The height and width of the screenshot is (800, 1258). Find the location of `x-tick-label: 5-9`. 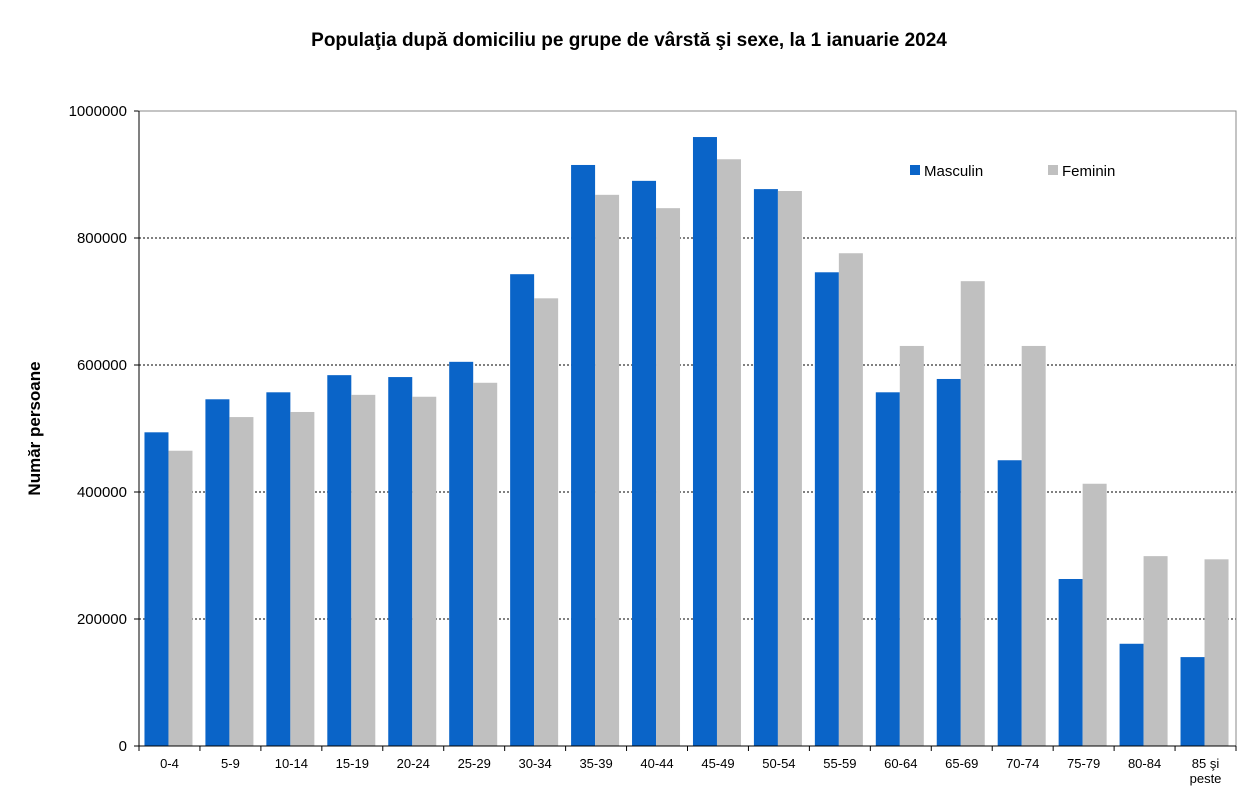

x-tick-label: 5-9 is located at coordinates (230, 763).